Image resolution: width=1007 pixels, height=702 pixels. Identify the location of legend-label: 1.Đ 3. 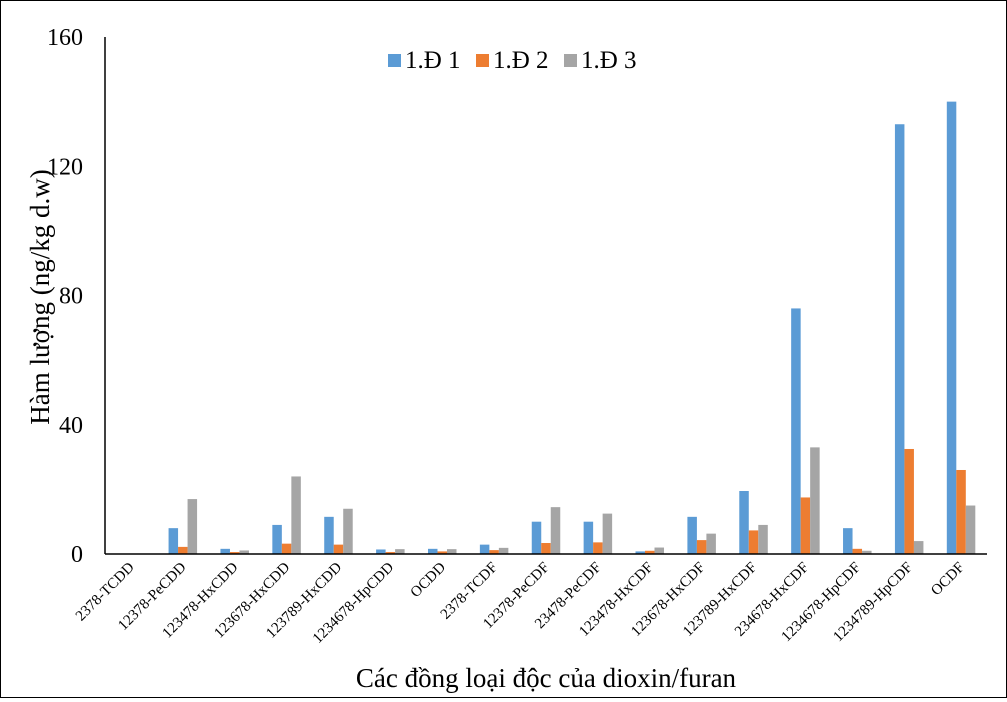
(609, 60).